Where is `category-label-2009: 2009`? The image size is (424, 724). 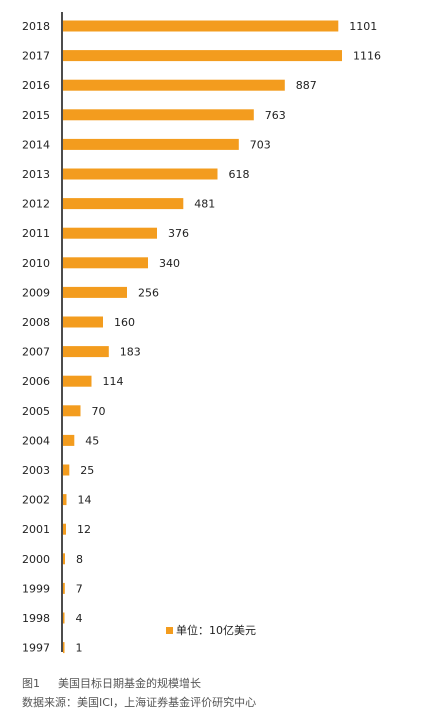
category-label-2009: 2009 is located at coordinates (36, 292).